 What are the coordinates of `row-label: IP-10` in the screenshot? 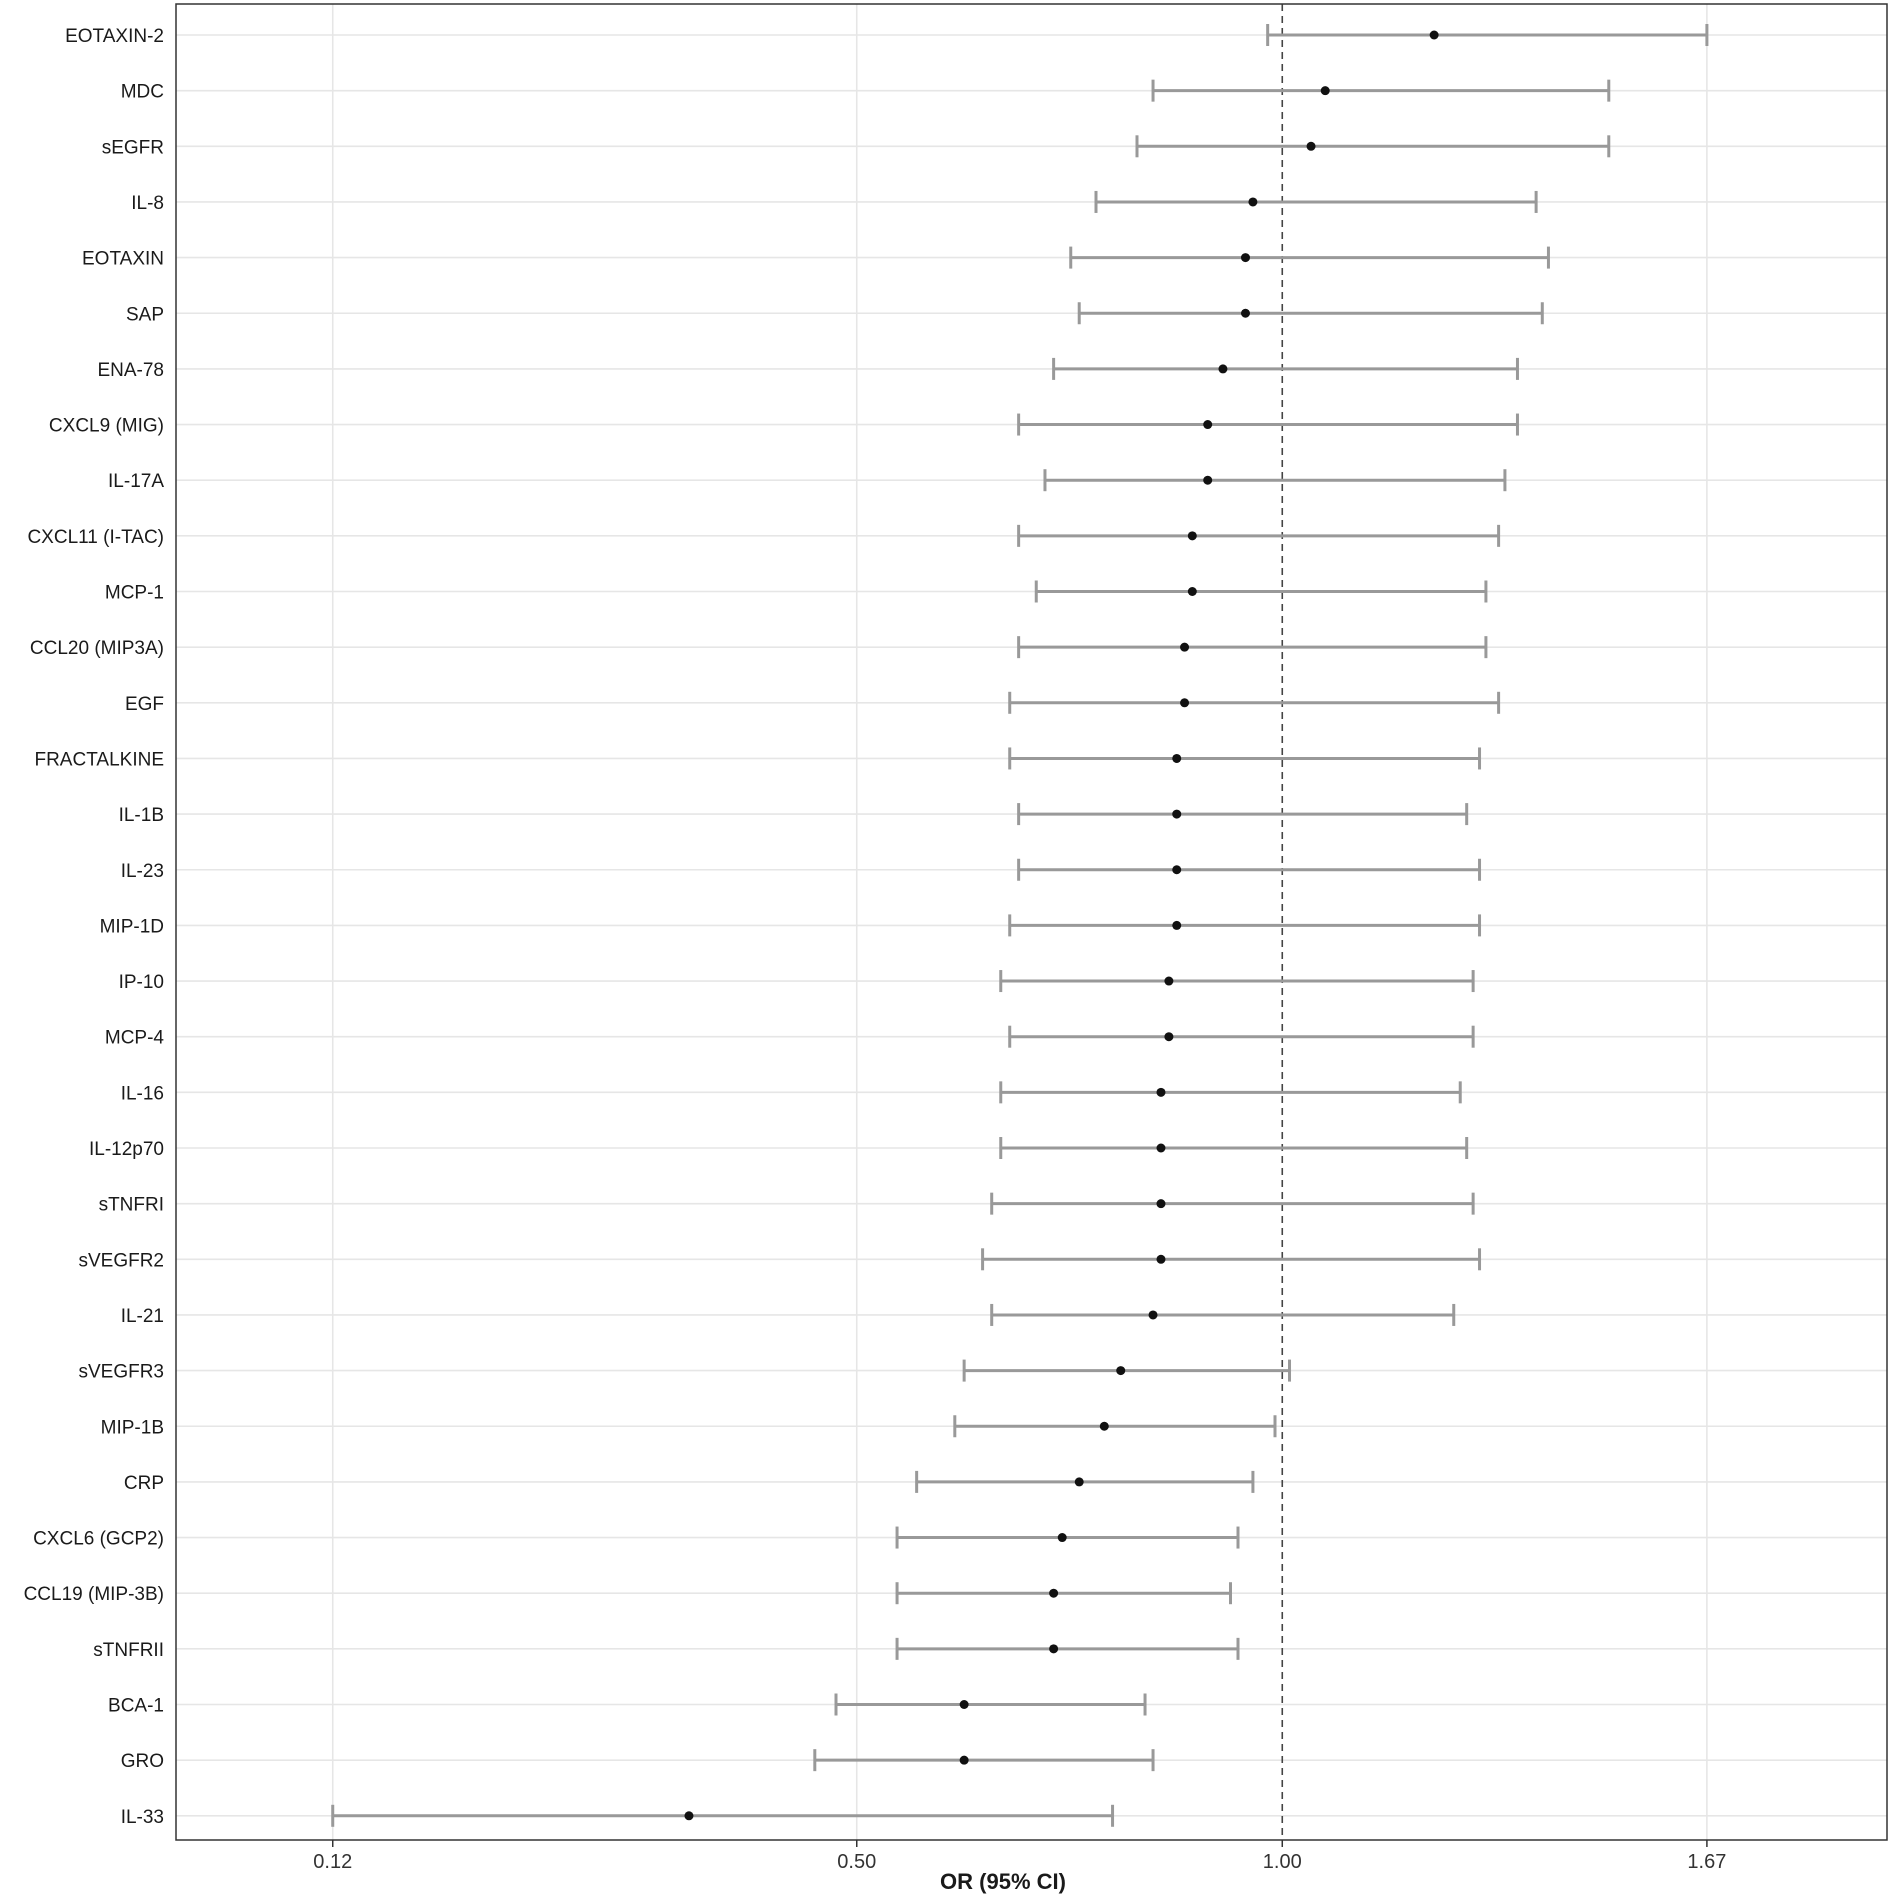 It's located at (141, 982).